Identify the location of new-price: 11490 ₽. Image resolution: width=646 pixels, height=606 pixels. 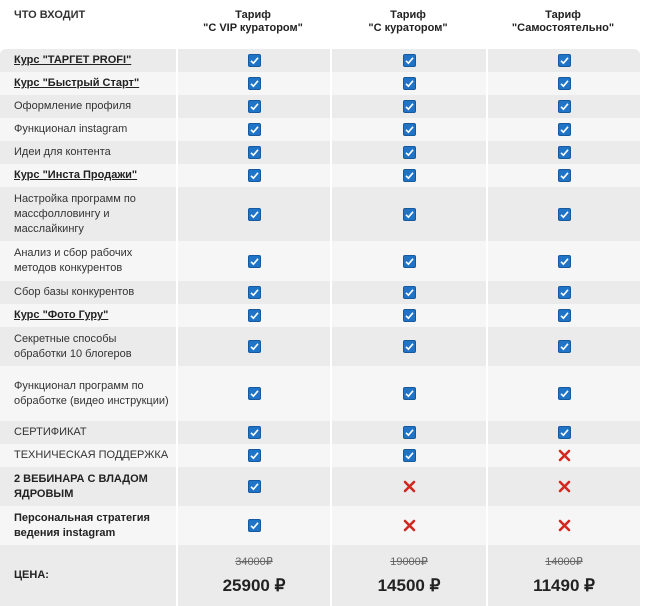
(564, 585).